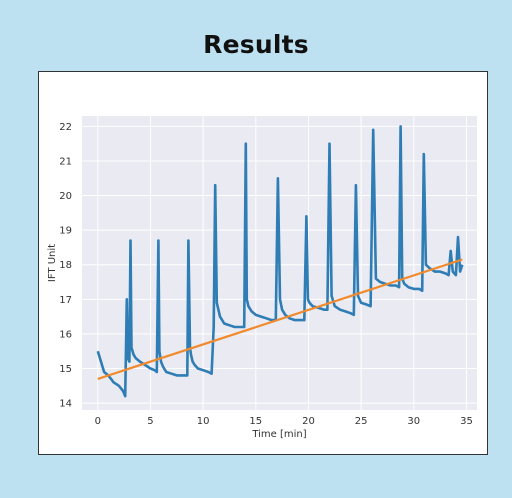 This screenshot has height=498, width=512. What do you see at coordinates (98, 421) in the screenshot?
I see `x-tick-label: 0` at bounding box center [98, 421].